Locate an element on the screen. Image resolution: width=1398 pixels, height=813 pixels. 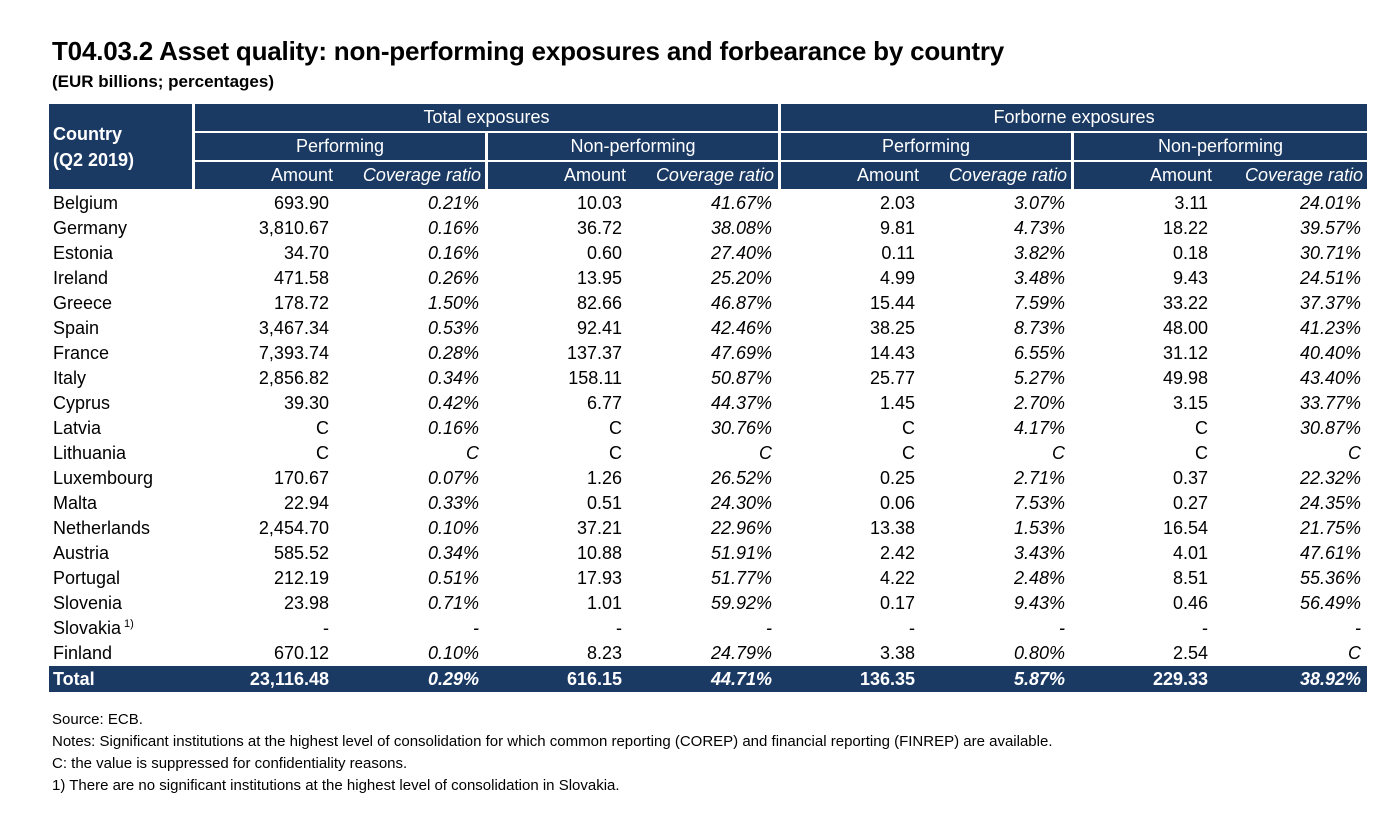
table-cell: 3.15 is located at coordinates (1190, 403).